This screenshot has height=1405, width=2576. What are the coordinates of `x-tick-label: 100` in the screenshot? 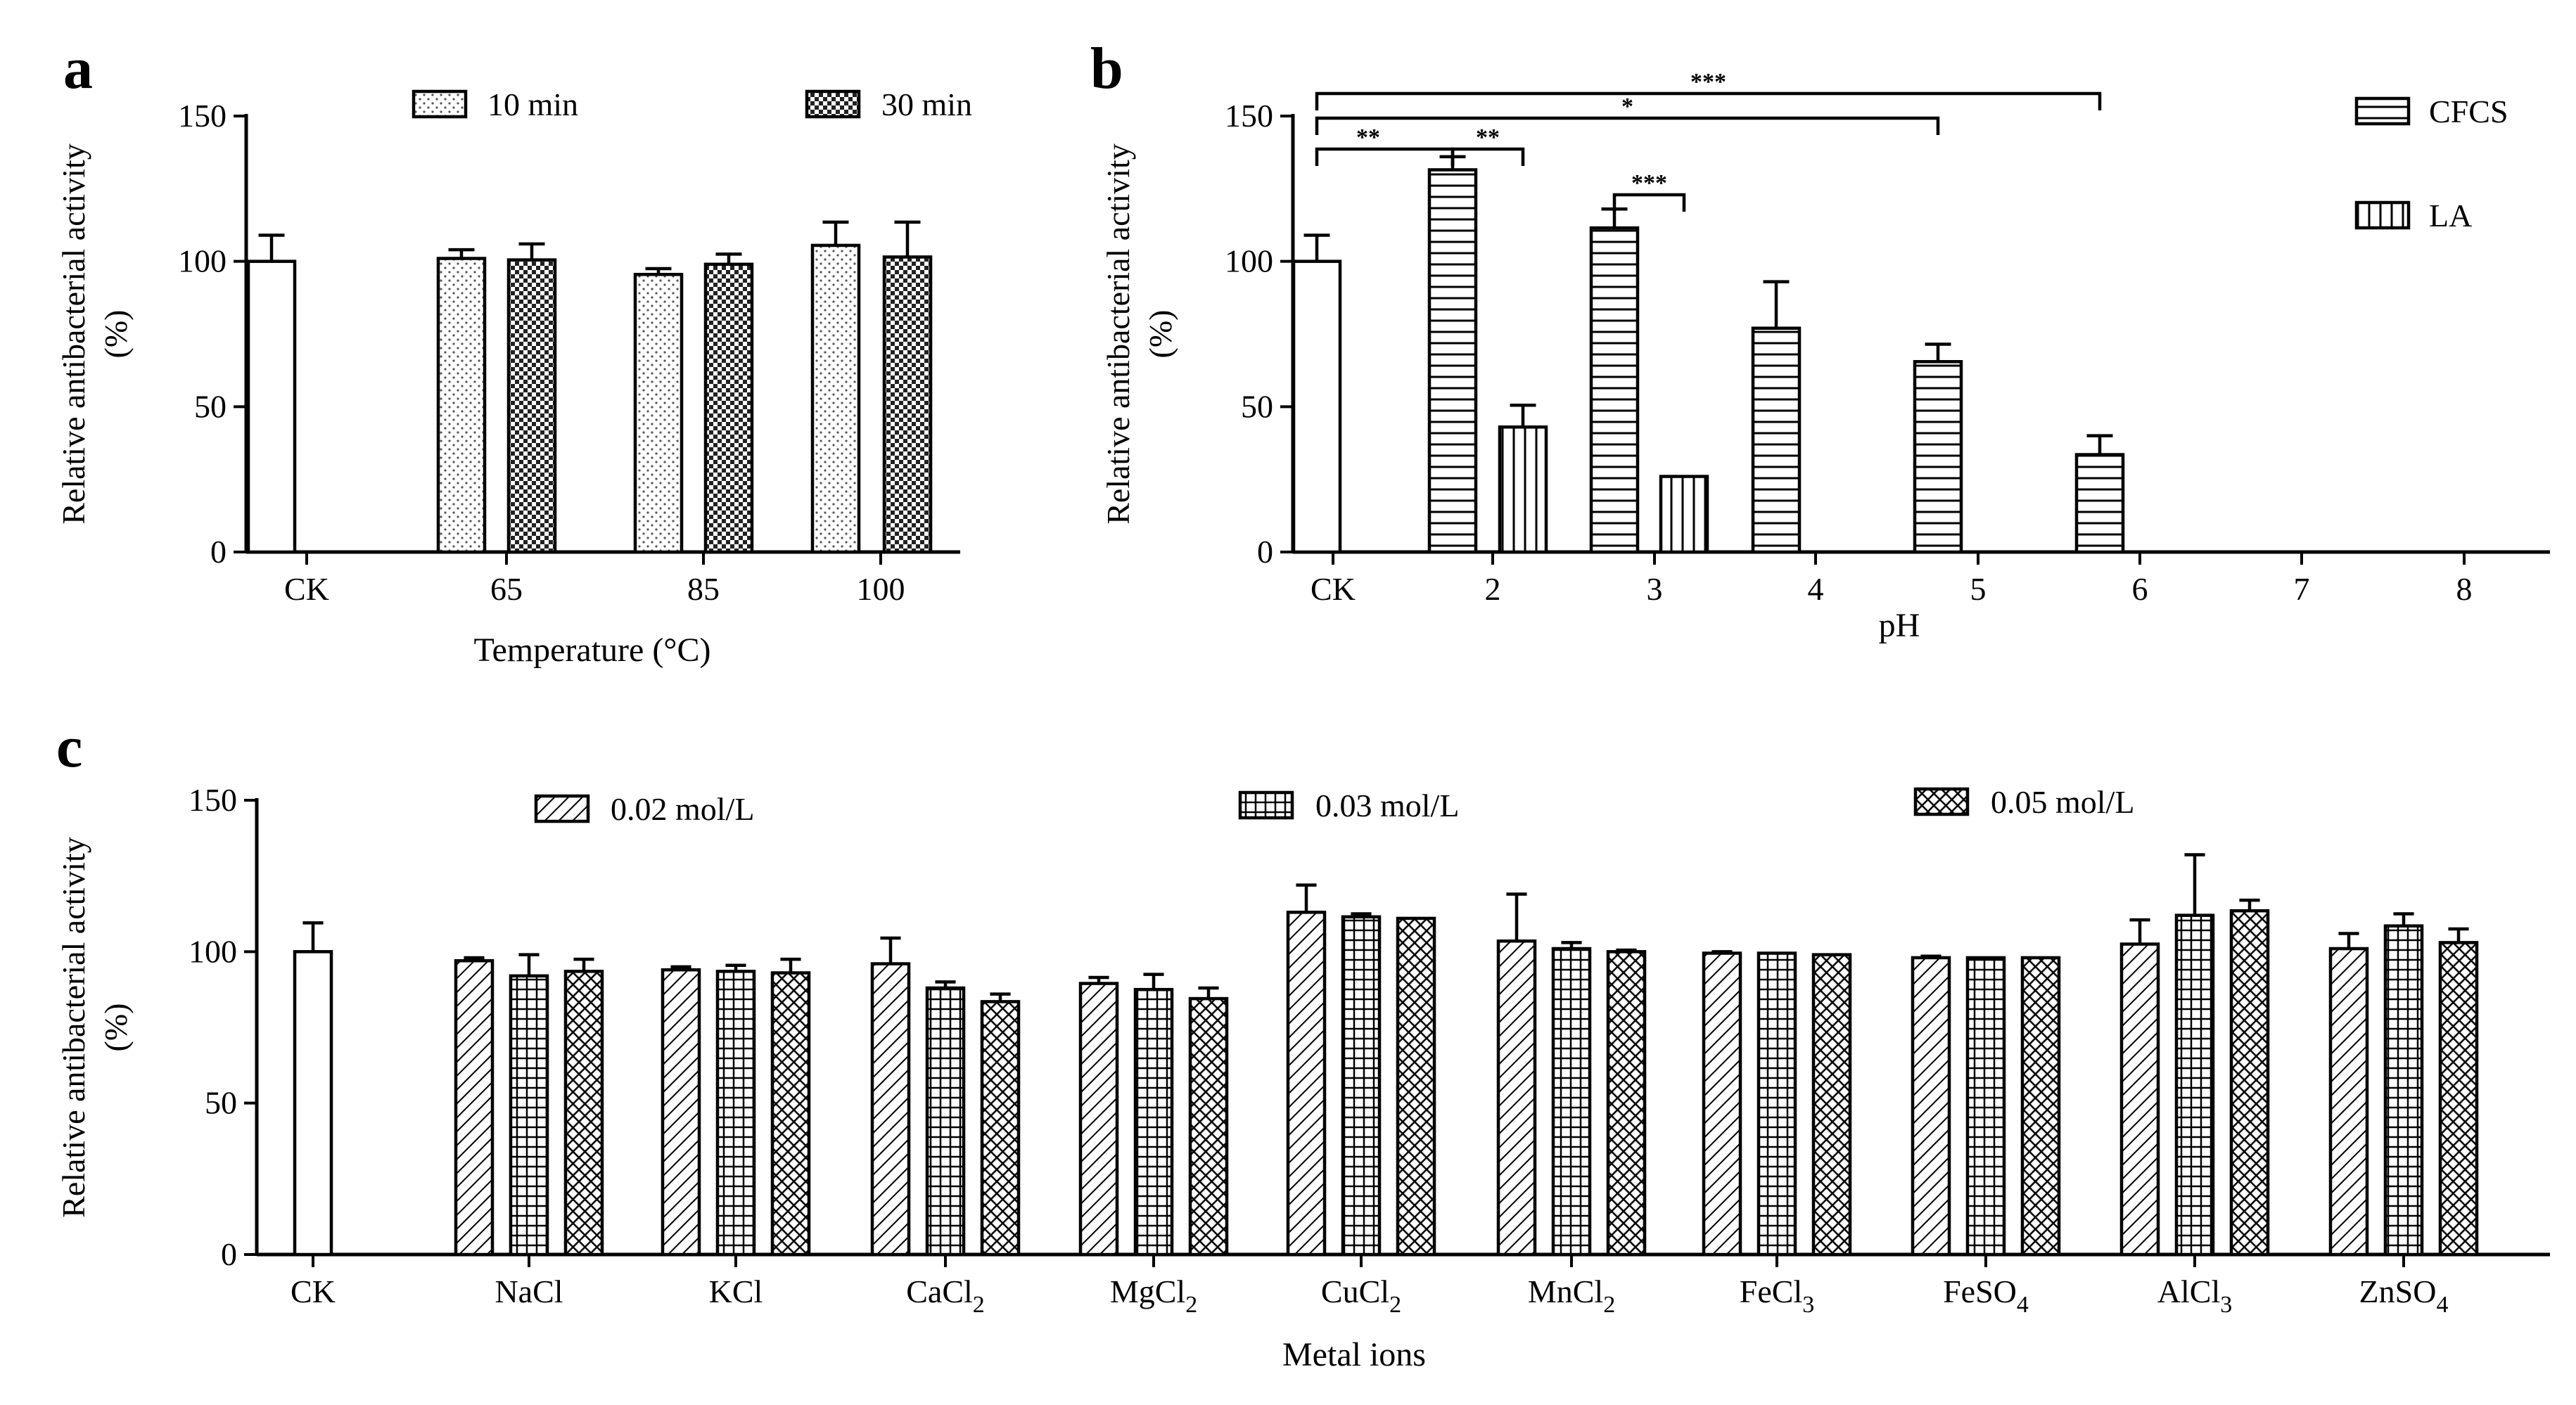 It's located at (881, 589).